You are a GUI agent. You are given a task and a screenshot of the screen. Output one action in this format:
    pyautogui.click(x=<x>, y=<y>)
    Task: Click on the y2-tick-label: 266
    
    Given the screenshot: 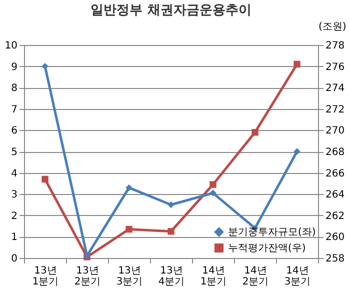 What is the action you would take?
    pyautogui.click(x=335, y=174)
    